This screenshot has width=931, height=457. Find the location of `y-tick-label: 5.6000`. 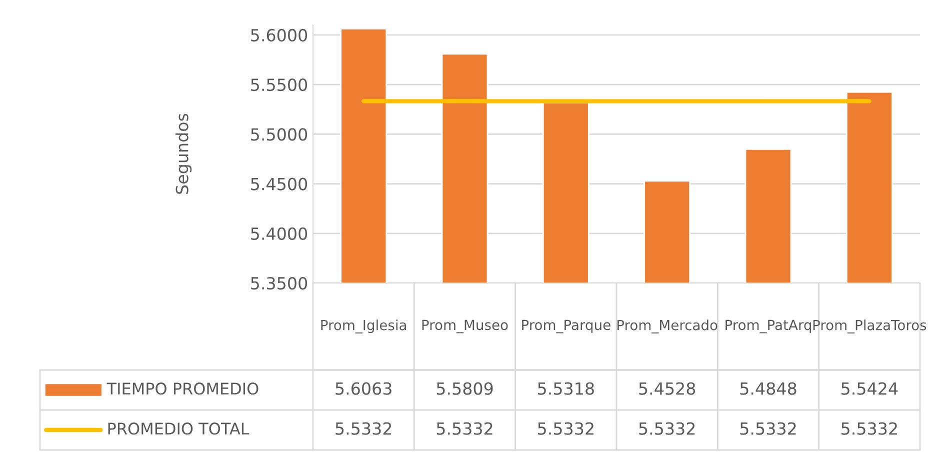

y-tick-label: 5.6000 is located at coordinates (279, 35).